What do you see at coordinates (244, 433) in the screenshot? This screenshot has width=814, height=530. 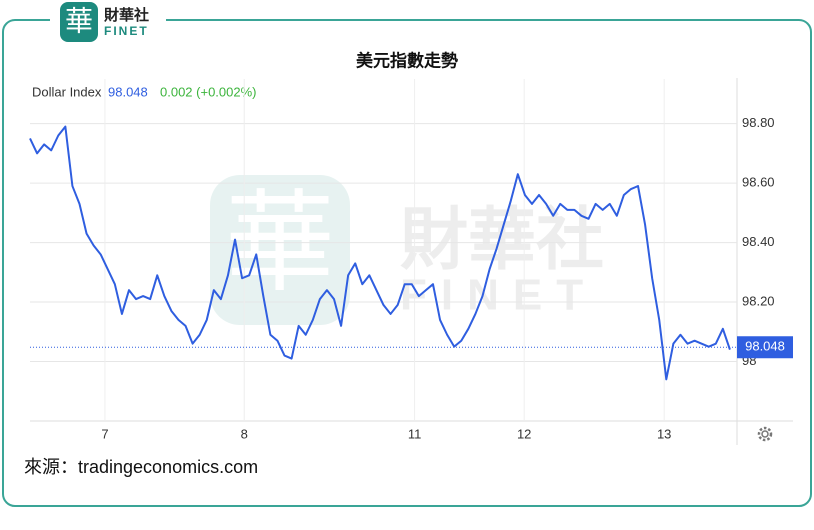 I see `x-tick-label: 8` at bounding box center [244, 433].